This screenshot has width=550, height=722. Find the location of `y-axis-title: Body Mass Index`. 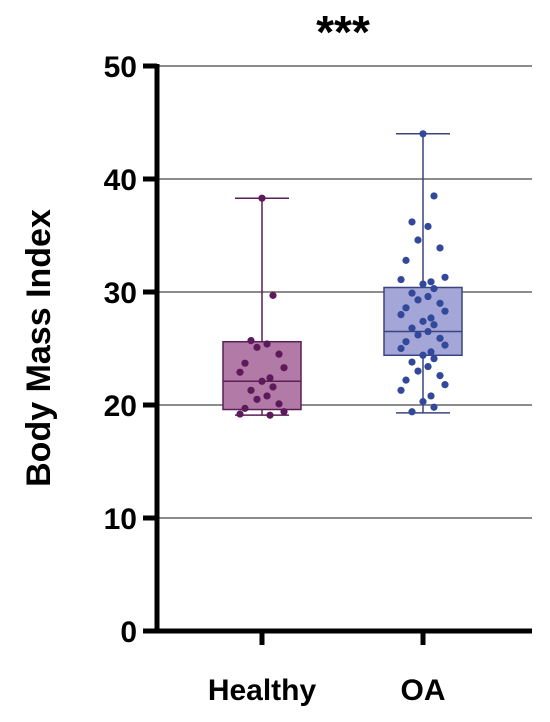

y-axis-title: Body Mass Index is located at coordinates (39, 348).